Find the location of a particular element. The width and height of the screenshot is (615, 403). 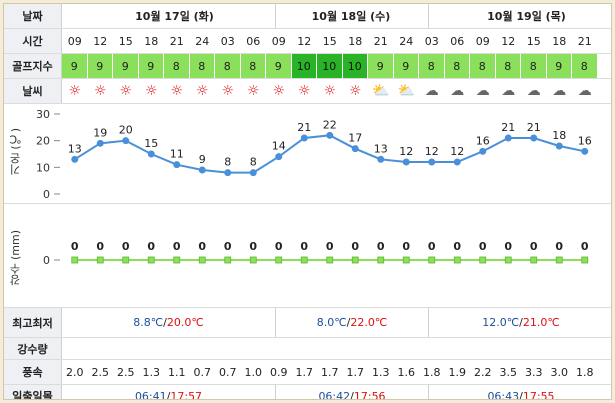

time-cell: 06 is located at coordinates (457, 41).